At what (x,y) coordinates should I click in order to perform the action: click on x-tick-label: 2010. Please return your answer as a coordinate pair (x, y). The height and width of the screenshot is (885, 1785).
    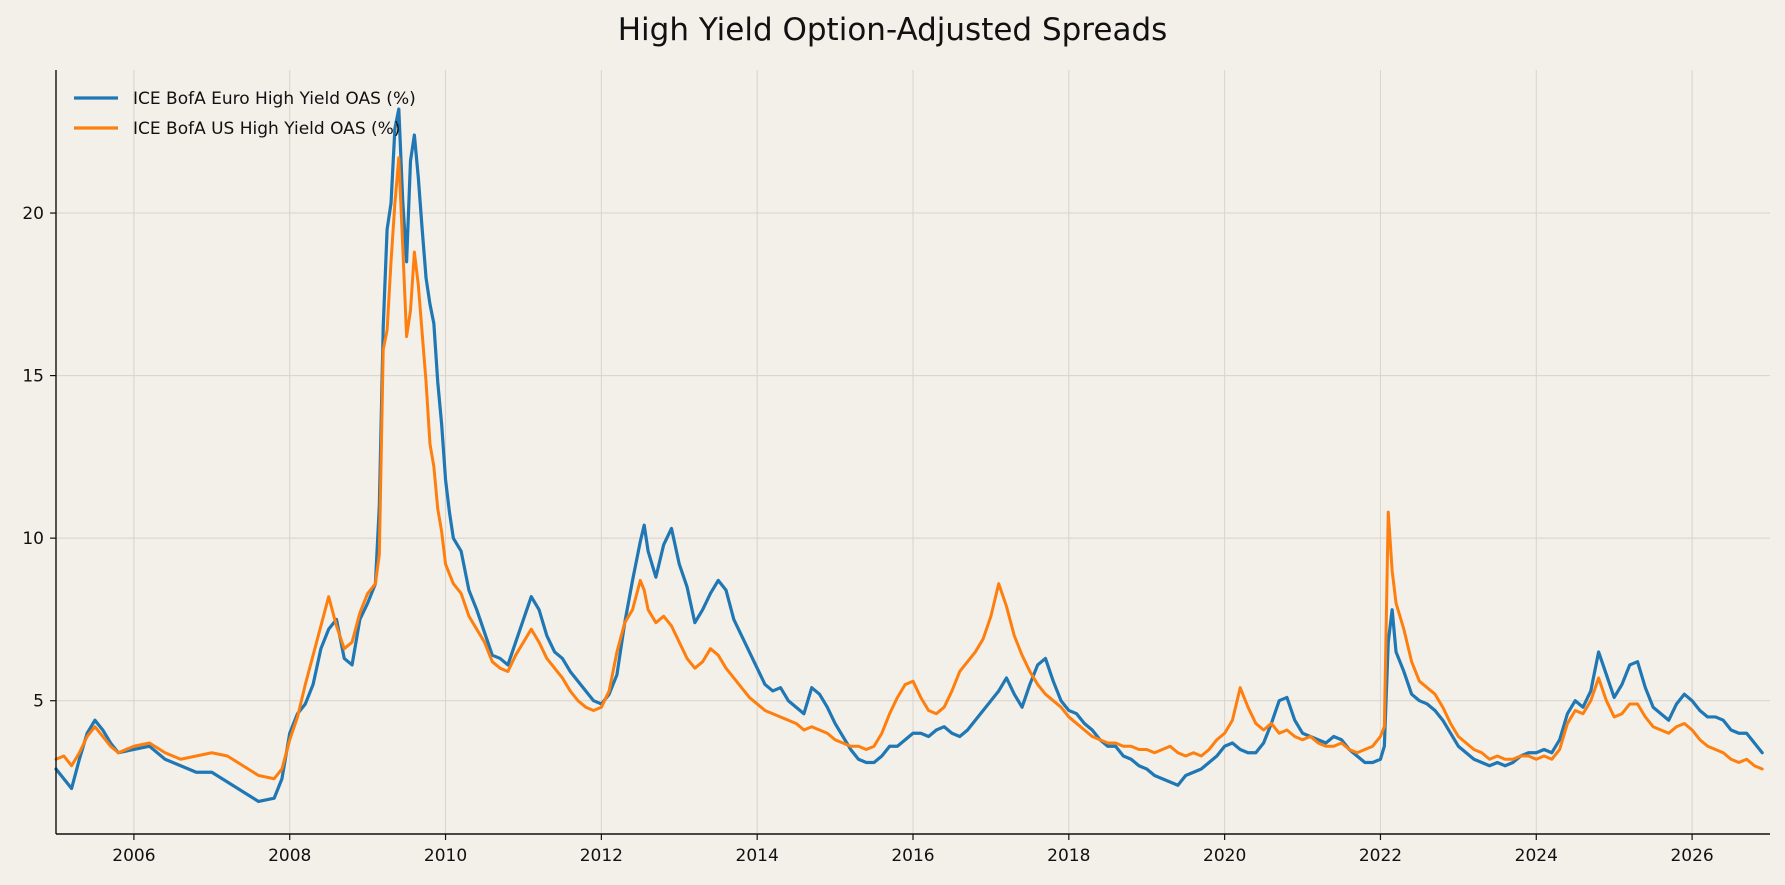
    Looking at the image, I should click on (445, 856).